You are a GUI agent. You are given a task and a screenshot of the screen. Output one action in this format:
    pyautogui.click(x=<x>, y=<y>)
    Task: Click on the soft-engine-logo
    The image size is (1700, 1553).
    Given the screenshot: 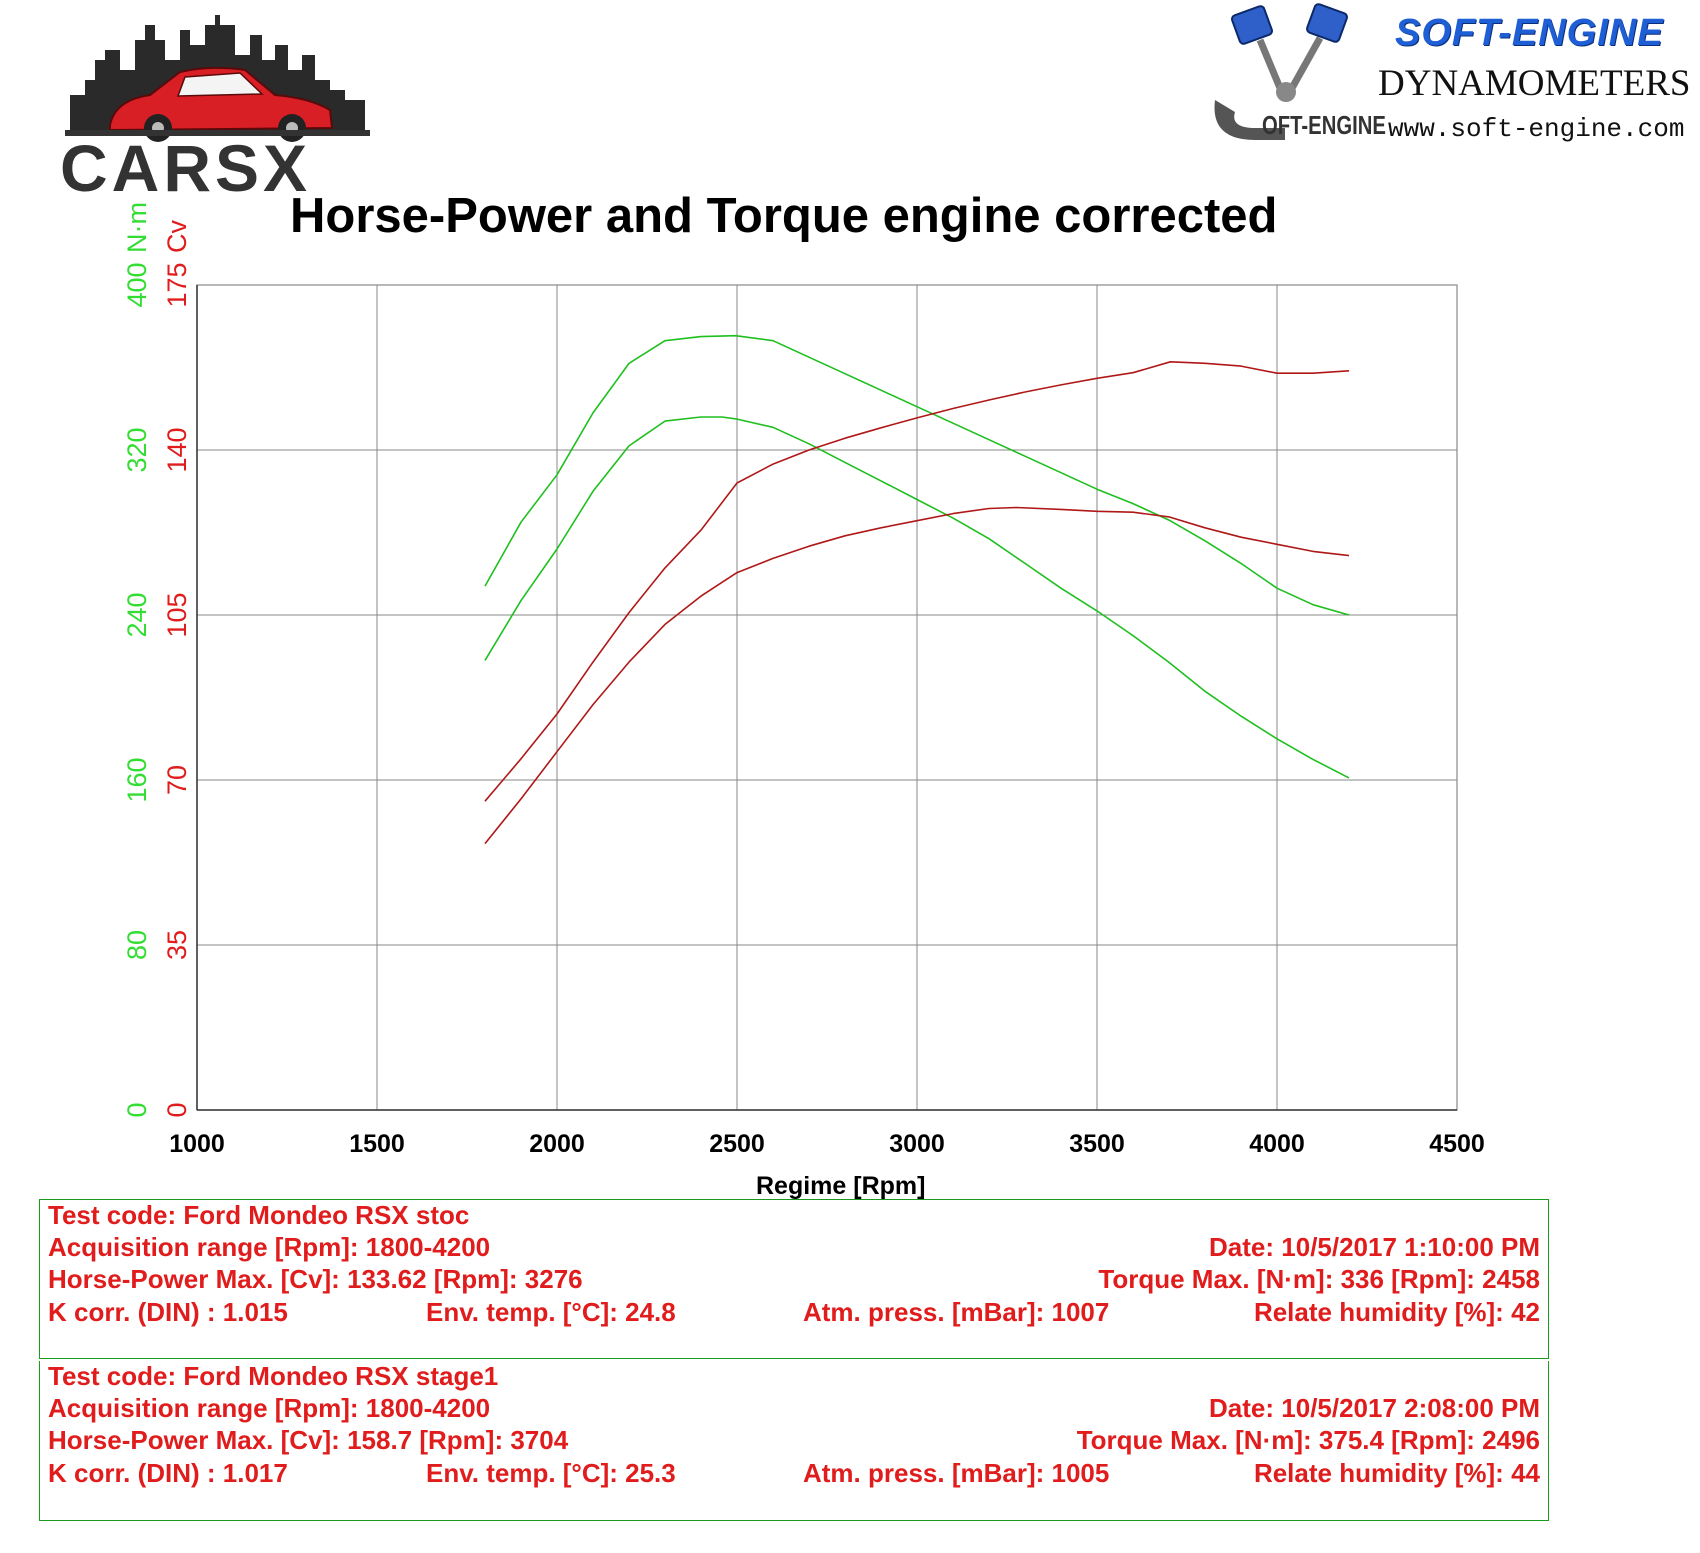 What is the action you would take?
    pyautogui.click(x=1445, y=75)
    